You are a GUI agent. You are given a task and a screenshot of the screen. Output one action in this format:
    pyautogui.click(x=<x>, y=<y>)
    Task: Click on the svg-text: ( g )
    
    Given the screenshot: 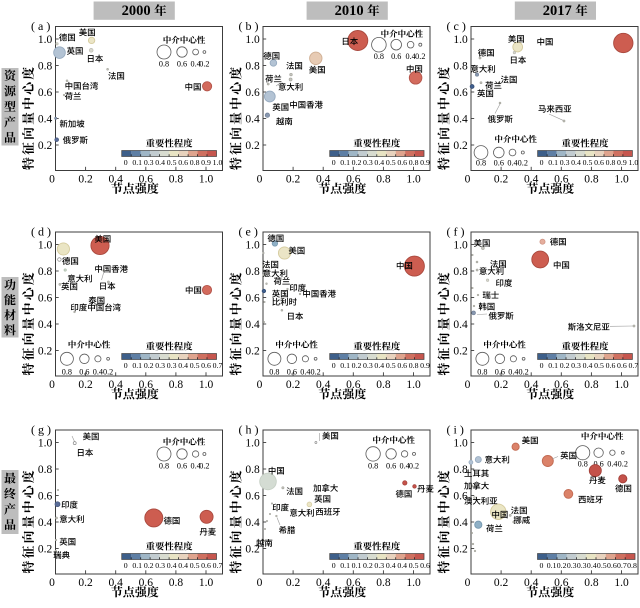 What is the action you would take?
    pyautogui.click(x=41, y=429)
    